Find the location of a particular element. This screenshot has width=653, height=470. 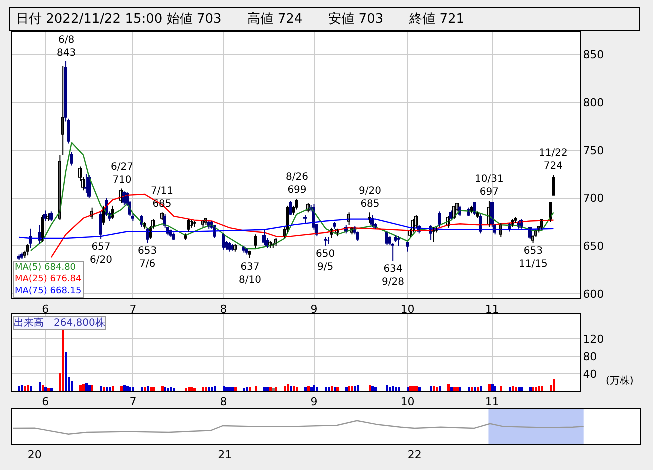

y-tick-label: 80 is located at coordinates (590, 357).